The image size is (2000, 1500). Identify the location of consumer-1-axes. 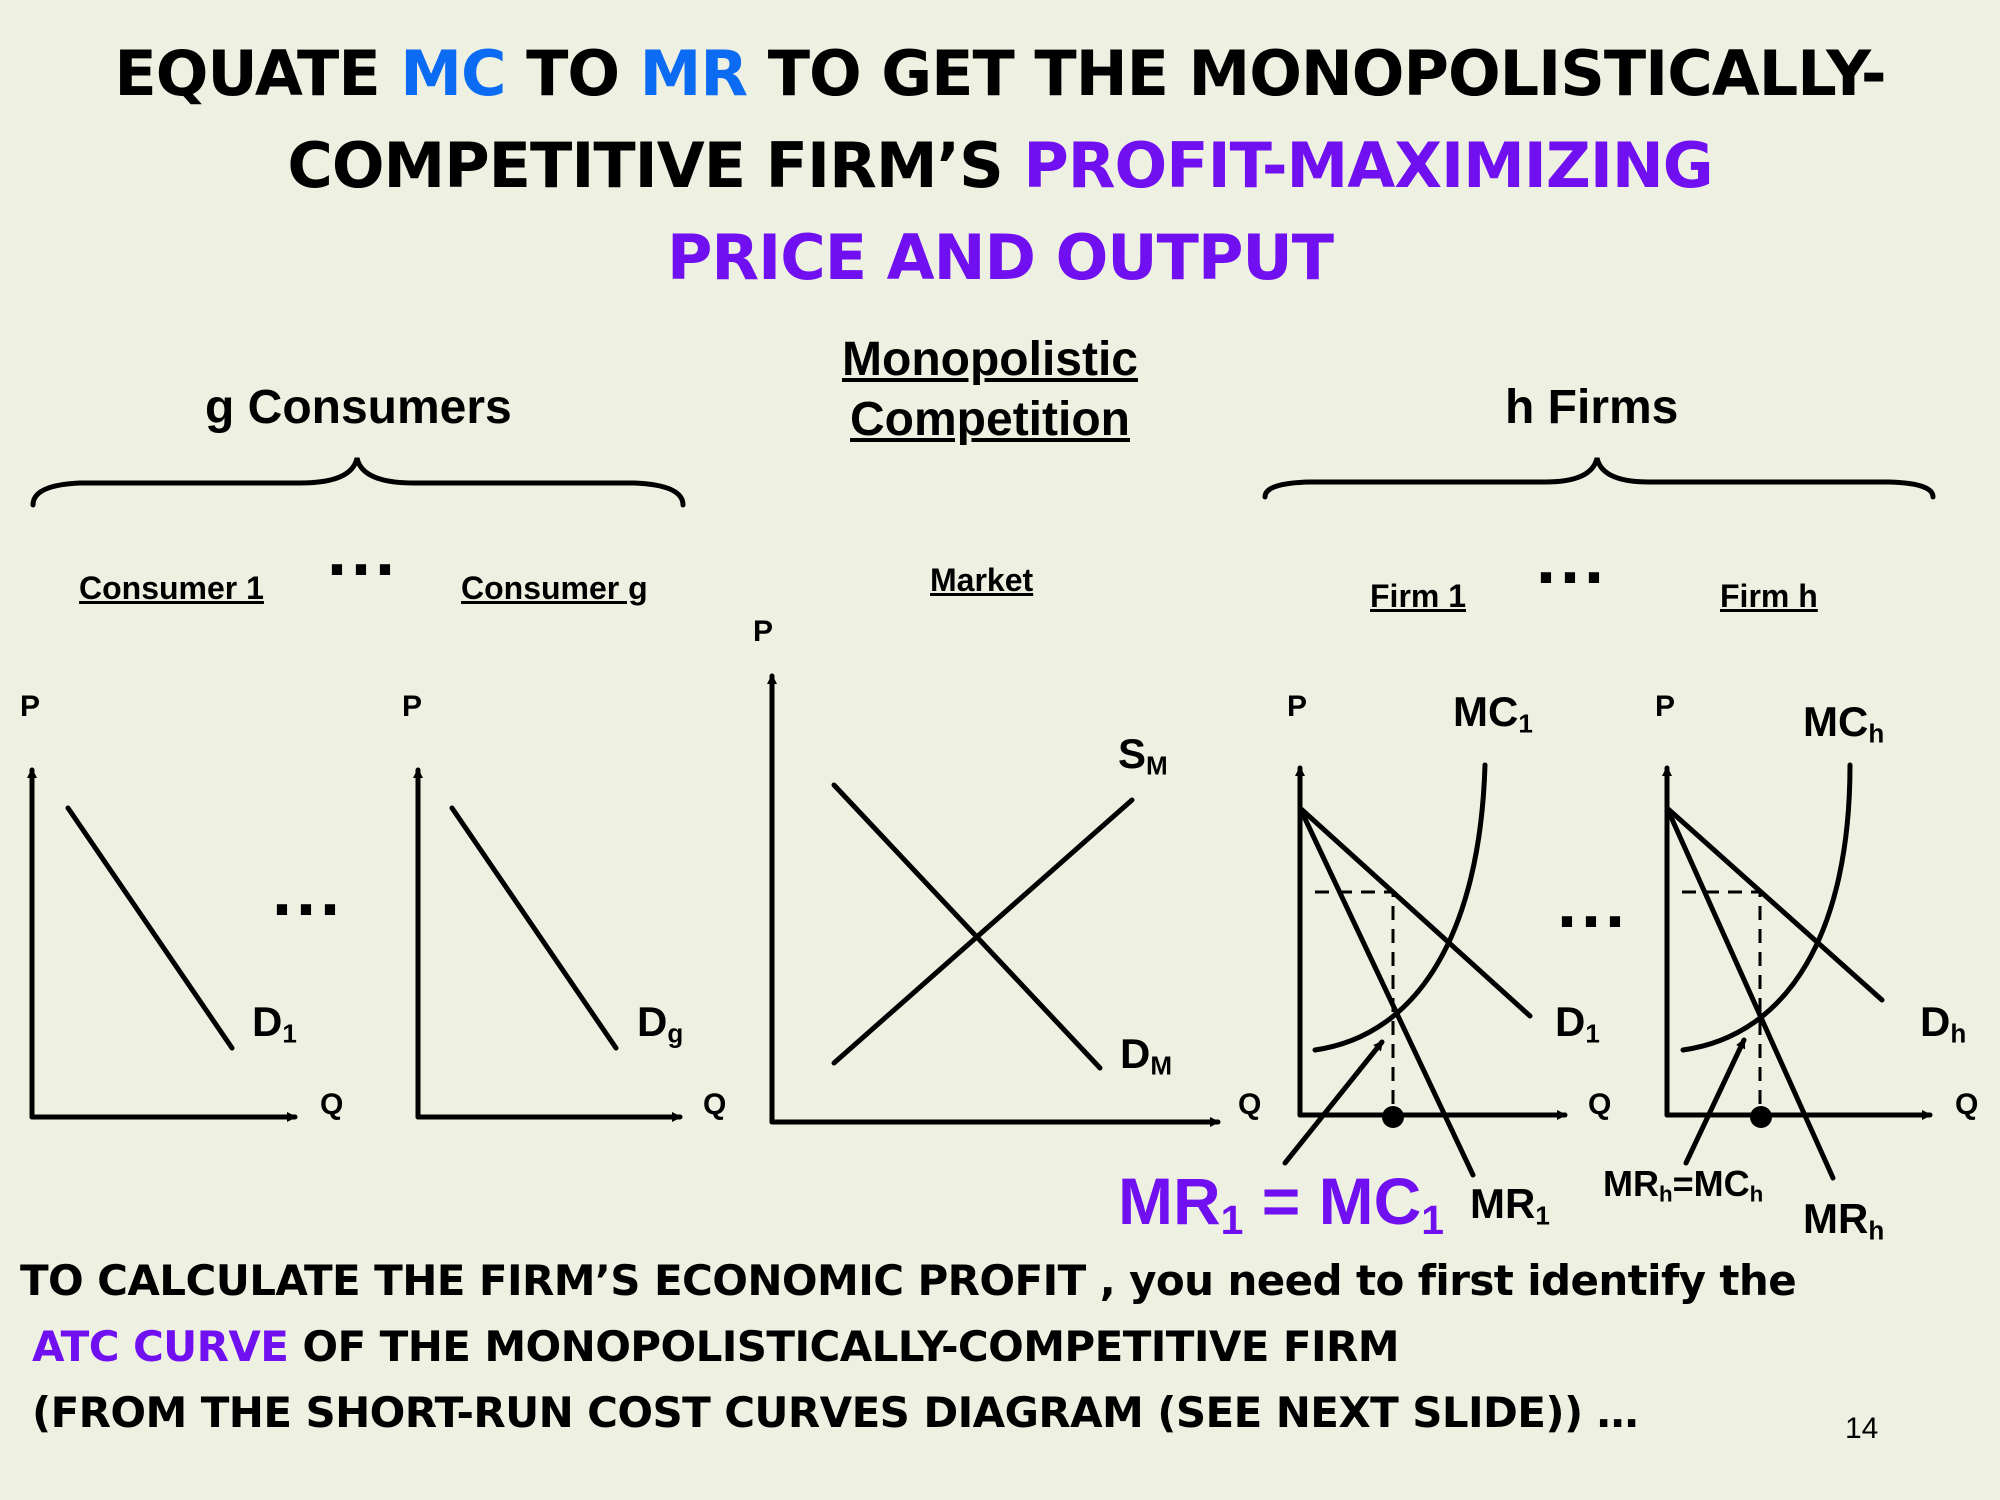
(162, 944).